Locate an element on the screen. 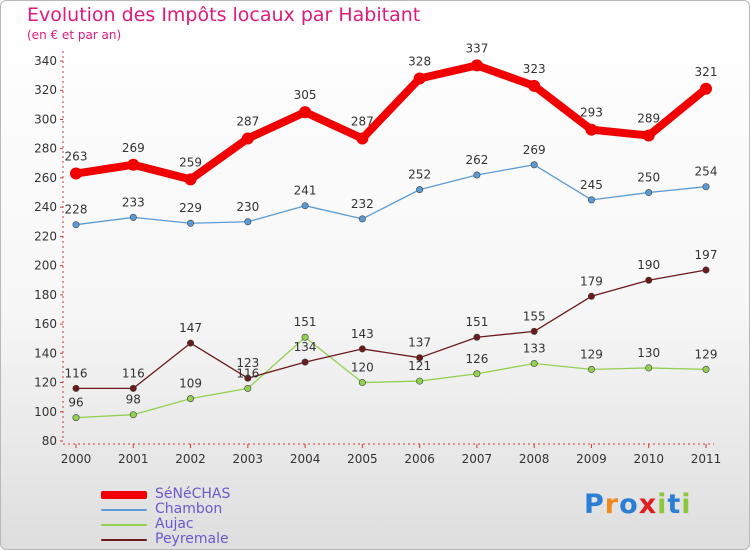 The height and width of the screenshot is (550, 750). data-label: 137 is located at coordinates (419, 343).